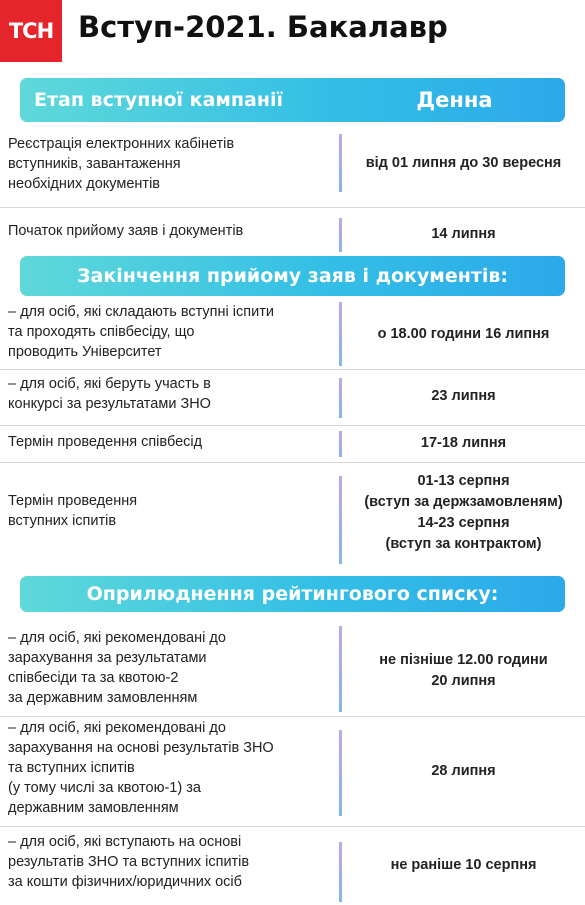 The image size is (585, 905). Describe the element at coordinates (463, 443) in the screenshot. I see `row-value: 17-18 липня` at that location.